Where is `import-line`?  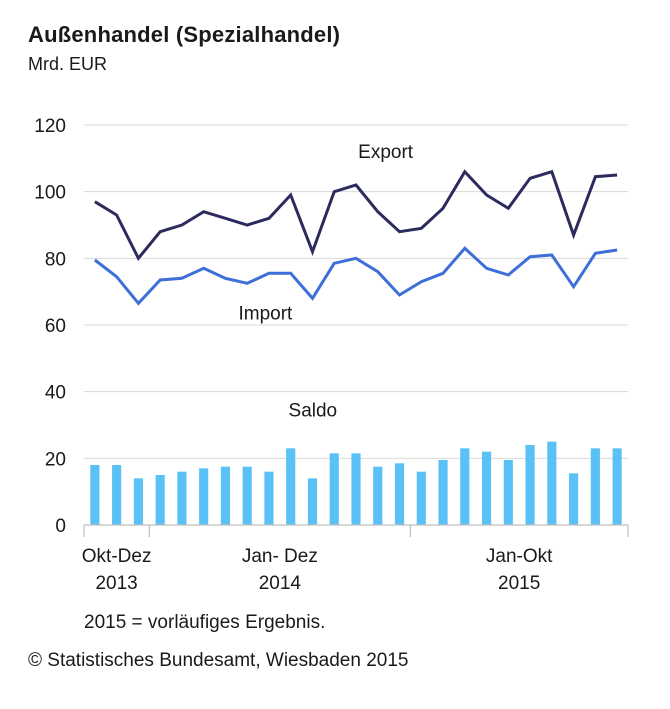
import-line is located at coordinates (355, 276).